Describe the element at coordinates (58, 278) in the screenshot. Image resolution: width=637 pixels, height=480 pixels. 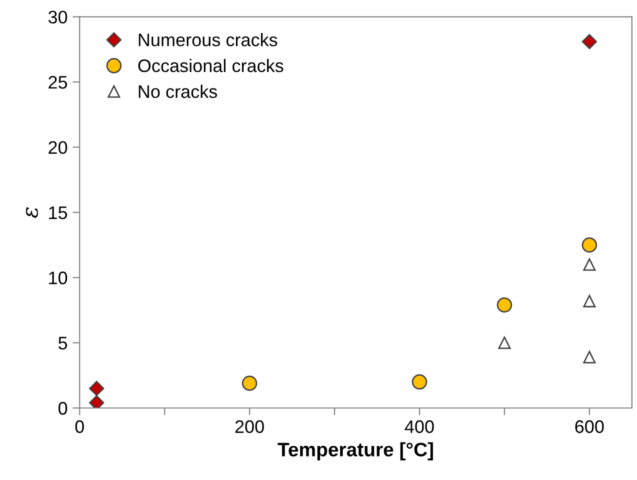
I see `y-tick-label: 10` at that location.